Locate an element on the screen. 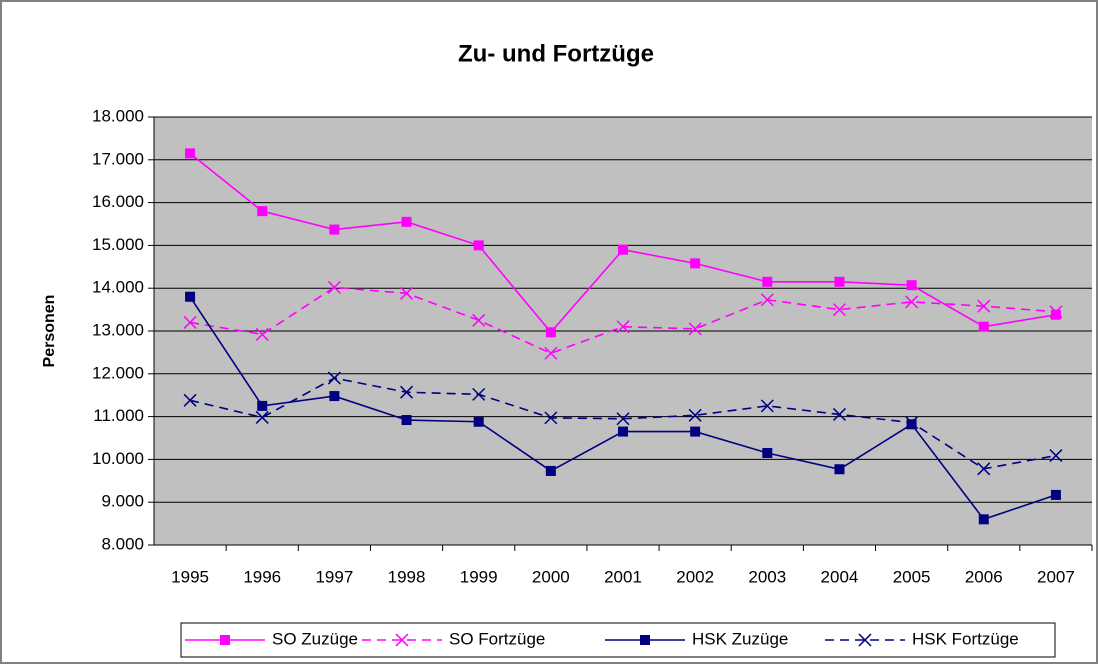 The image size is (1098, 664). x-tick-label: 1998 is located at coordinates (407, 576).